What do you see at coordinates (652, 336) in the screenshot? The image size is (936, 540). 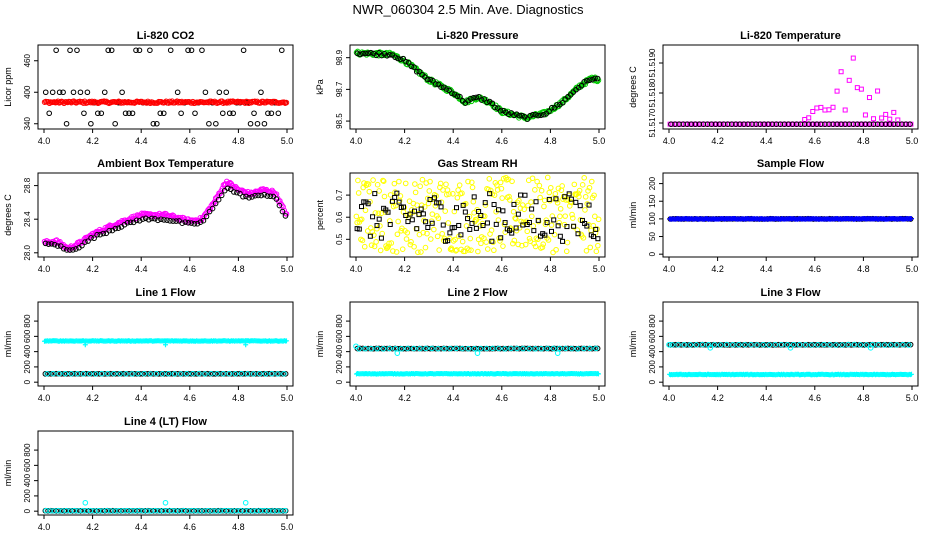 I see `y-tick-label: 600` at bounding box center [652, 336].